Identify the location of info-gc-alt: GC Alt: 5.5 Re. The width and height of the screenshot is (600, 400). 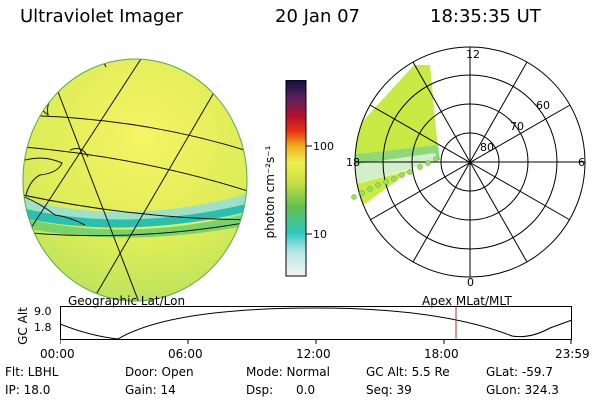
(408, 372).